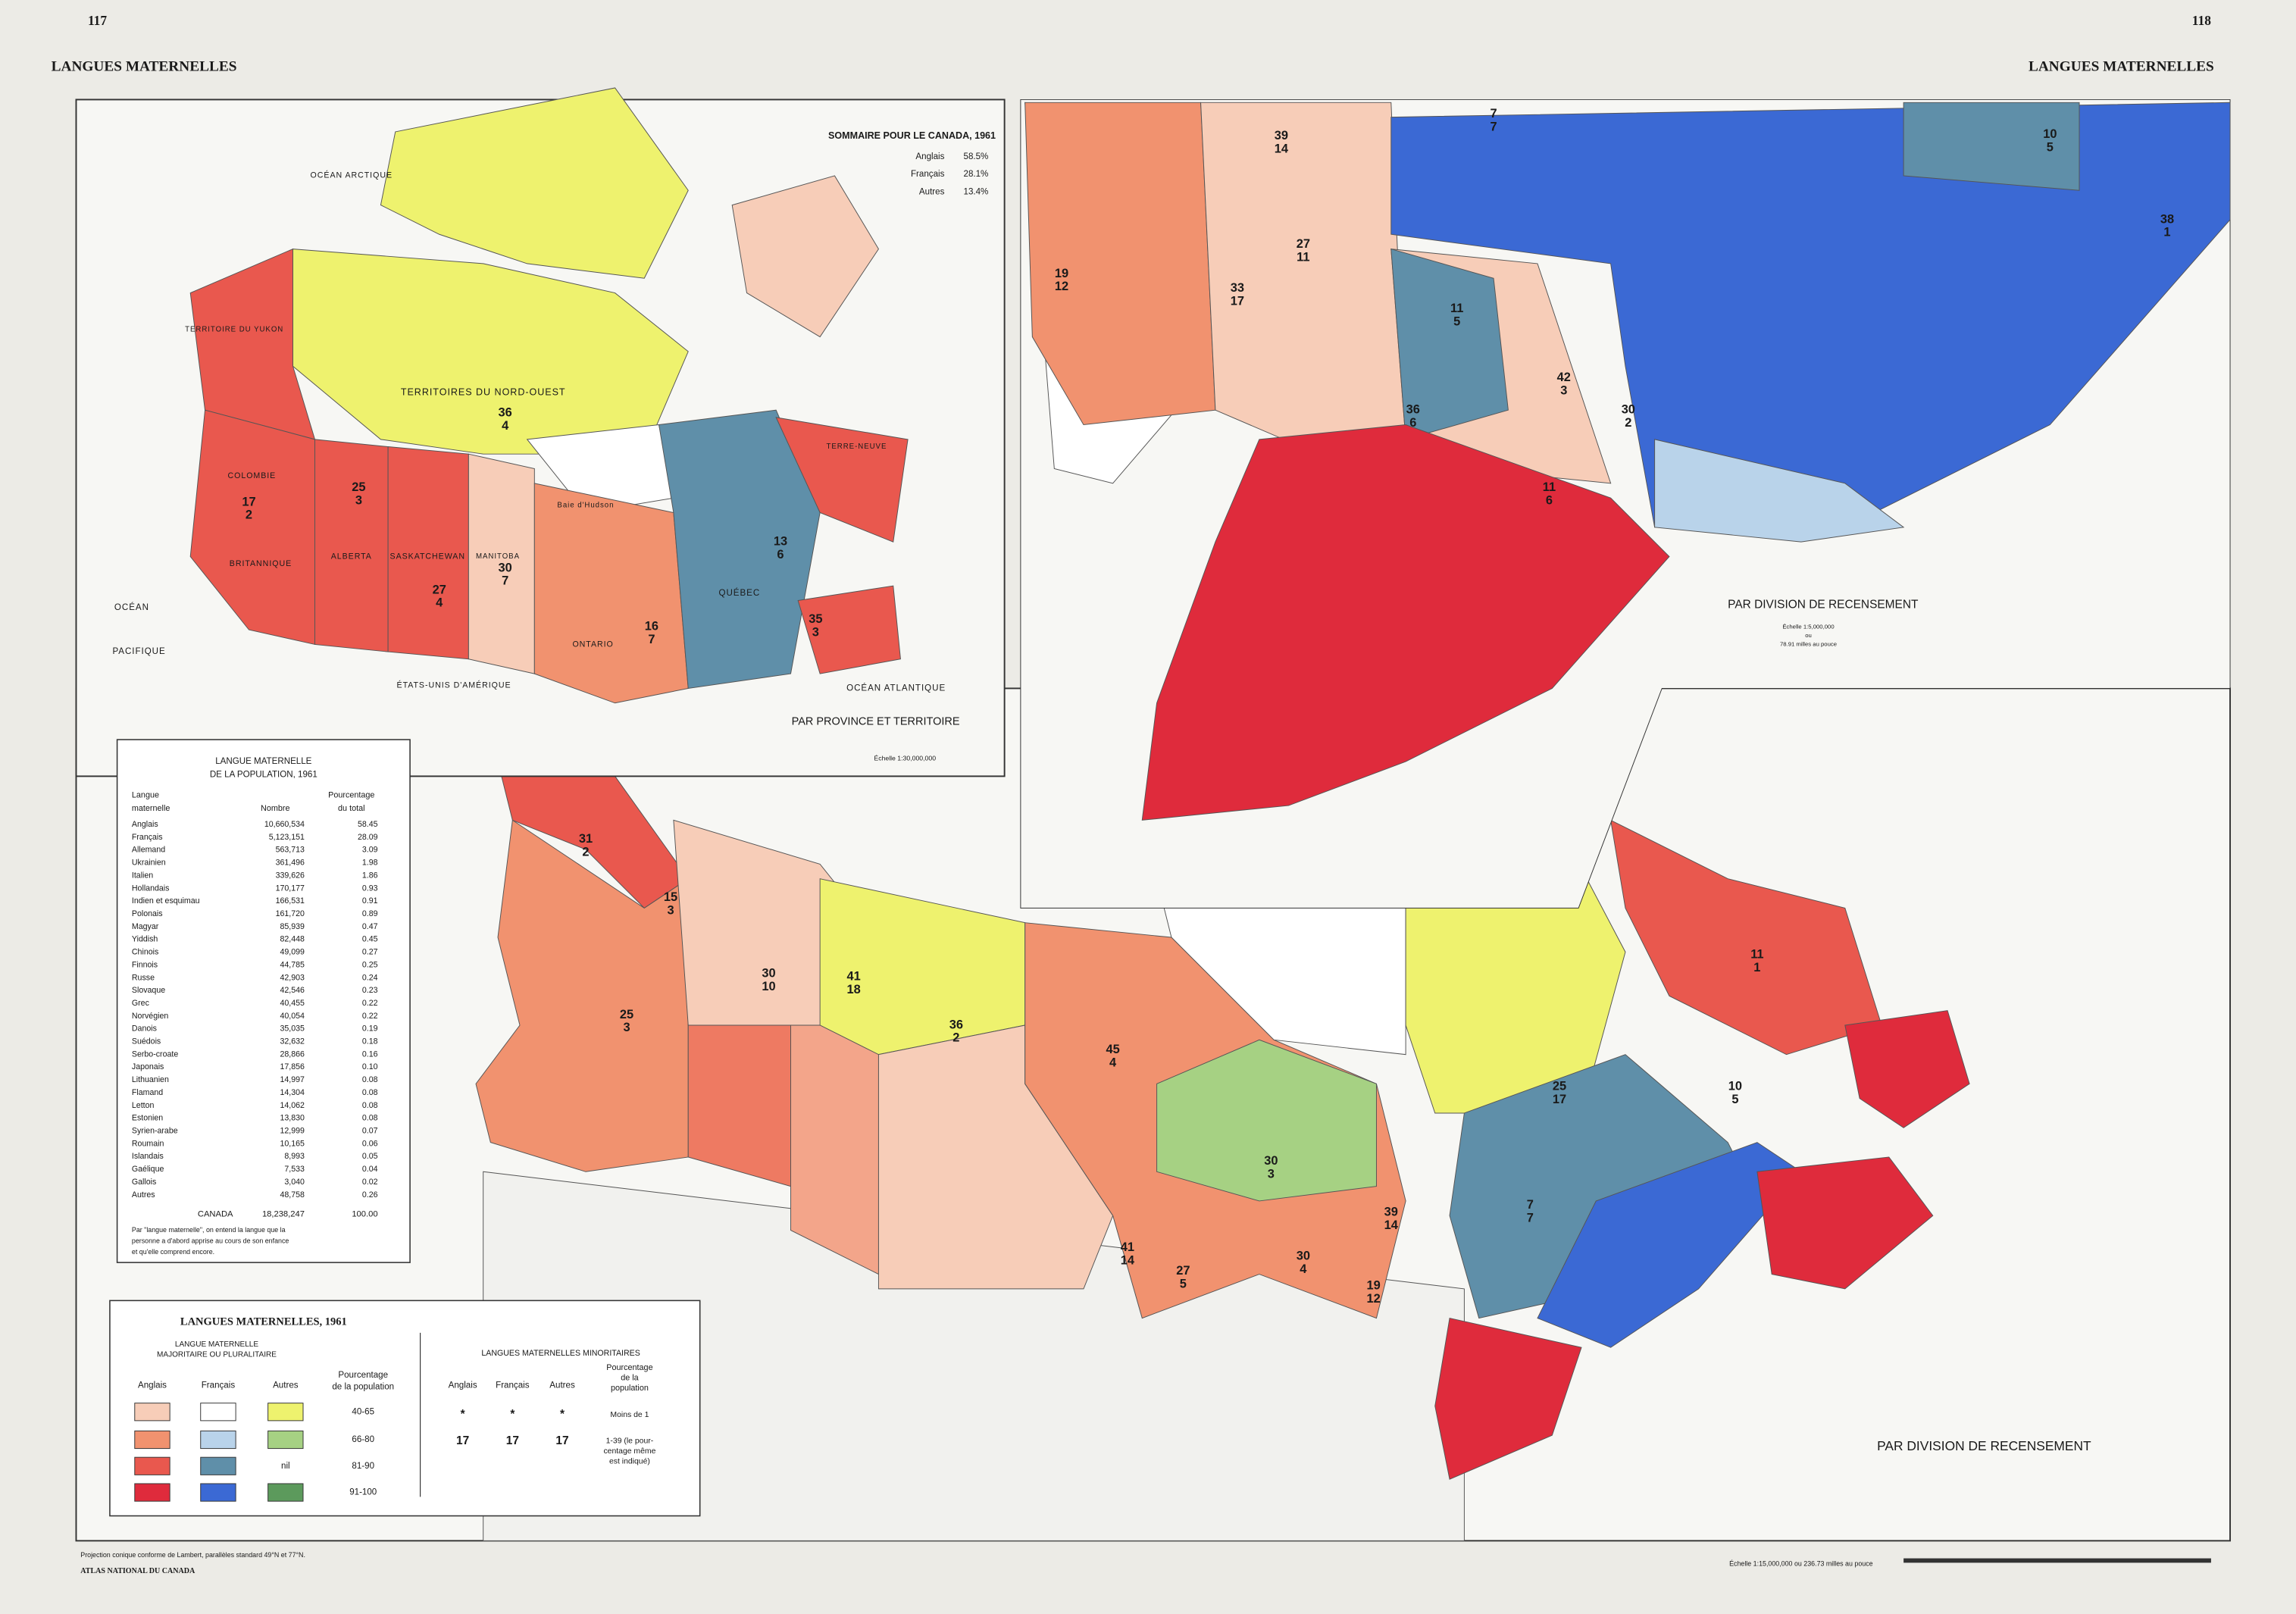  What do you see at coordinates (1405, 622) in the screenshot?
I see `southern-ontario-inset` at bounding box center [1405, 622].